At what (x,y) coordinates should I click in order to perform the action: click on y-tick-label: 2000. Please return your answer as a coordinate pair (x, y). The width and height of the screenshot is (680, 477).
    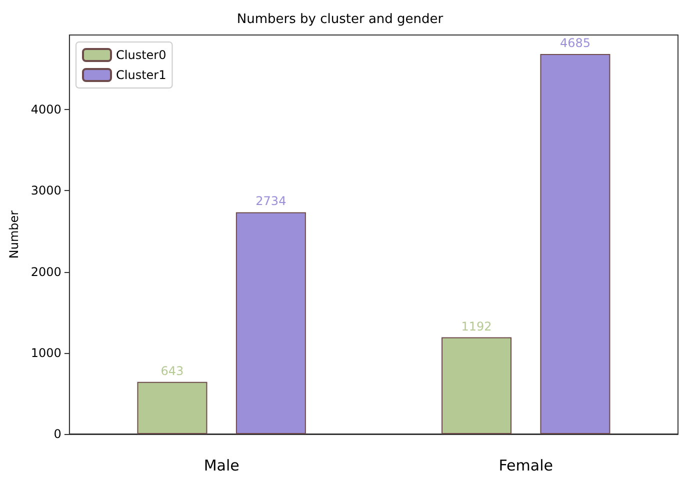
    Looking at the image, I should click on (46, 271).